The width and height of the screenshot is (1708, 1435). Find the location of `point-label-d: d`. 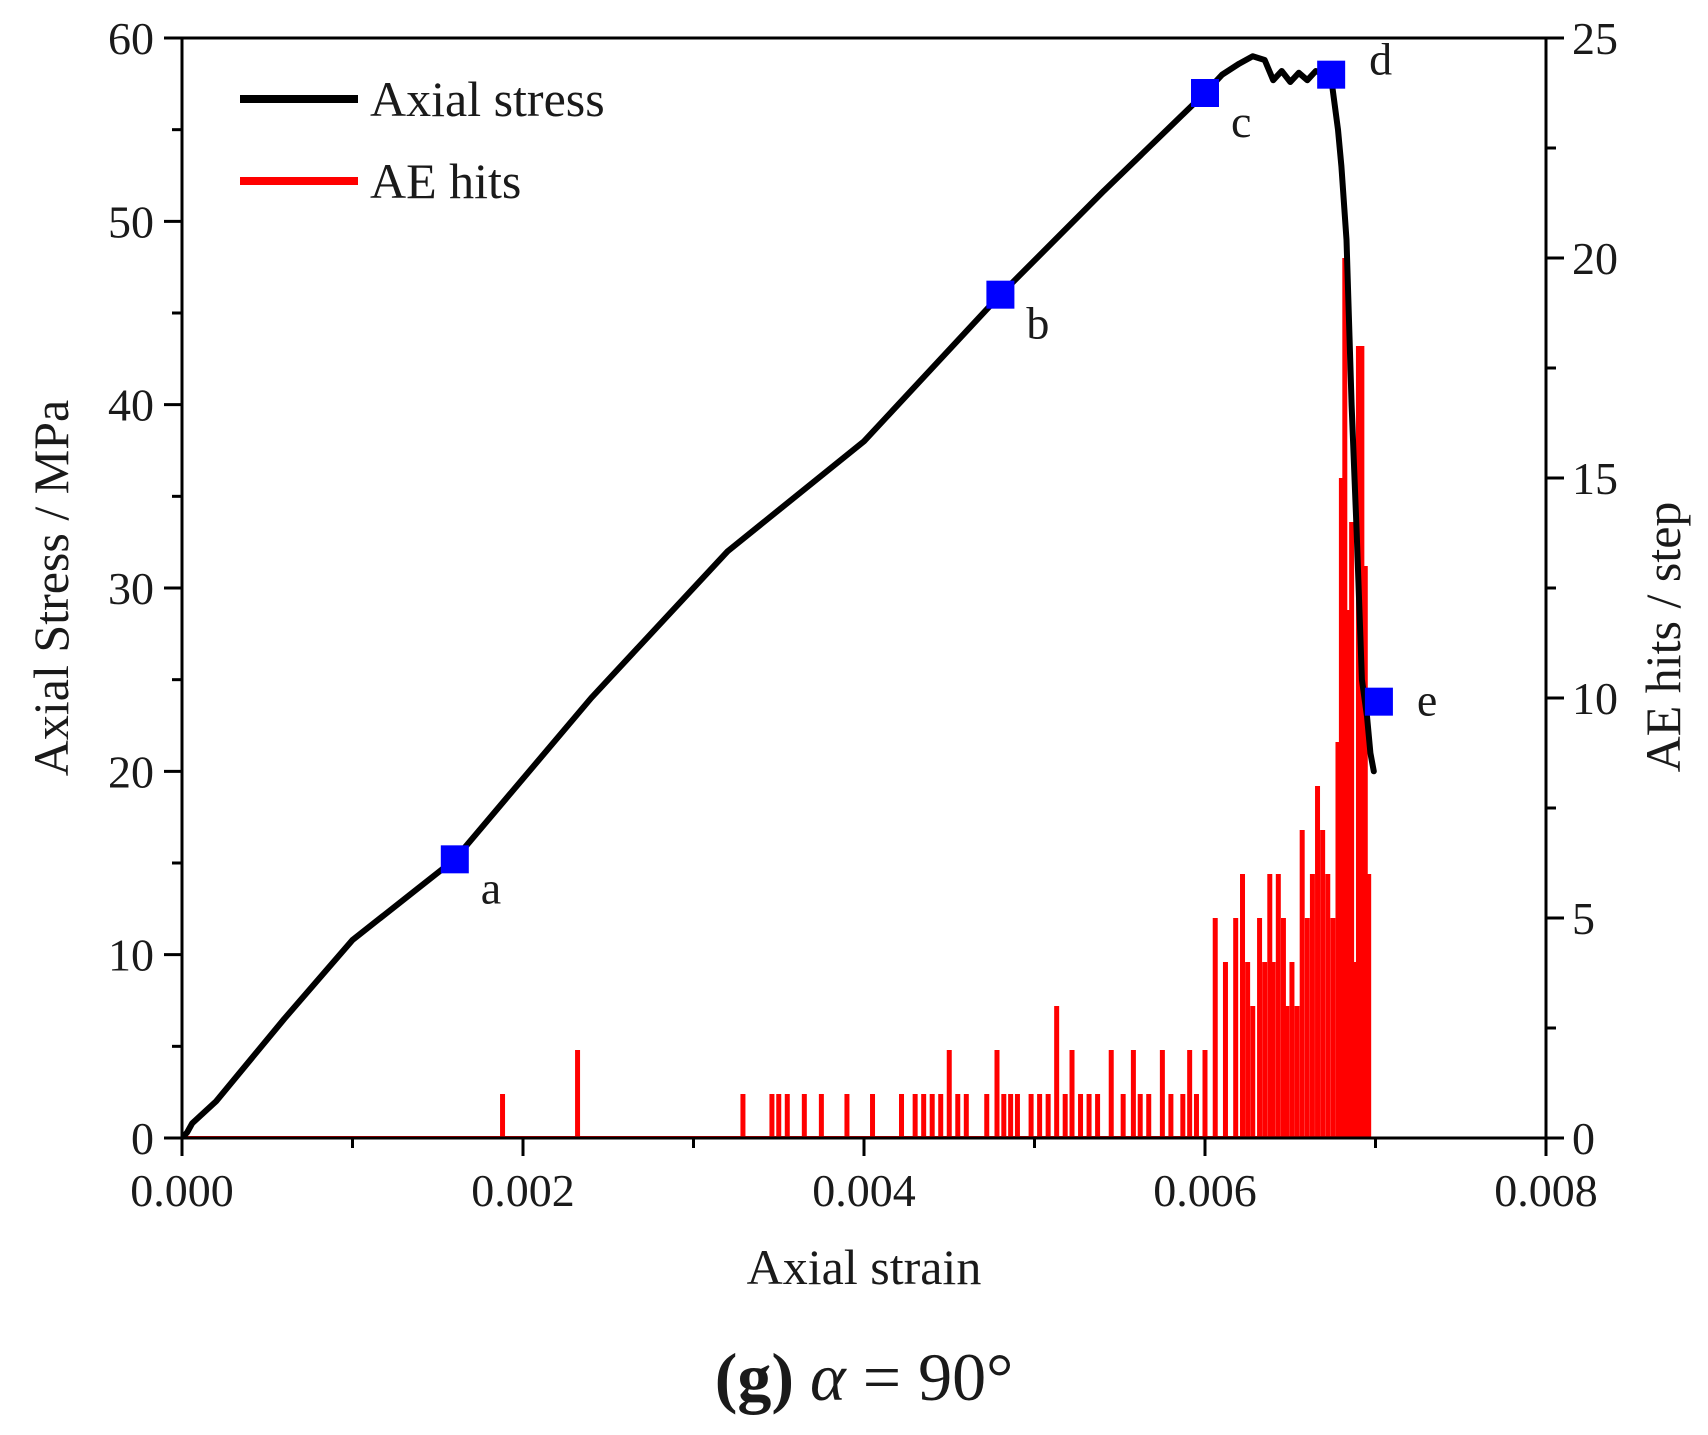

point-label-d: d is located at coordinates (1380, 59).